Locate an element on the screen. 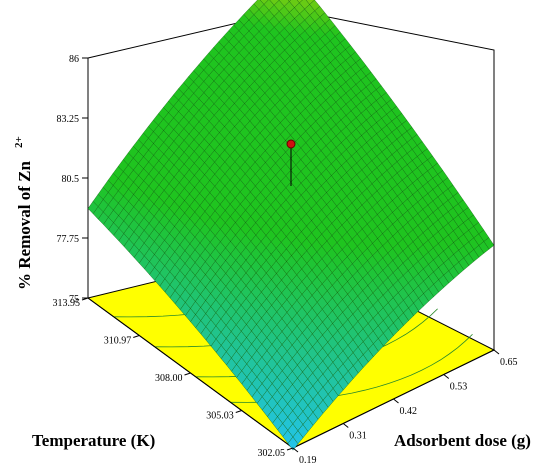 This screenshot has height=469, width=550. x-tick-label: 0.53 is located at coordinates (459, 387).